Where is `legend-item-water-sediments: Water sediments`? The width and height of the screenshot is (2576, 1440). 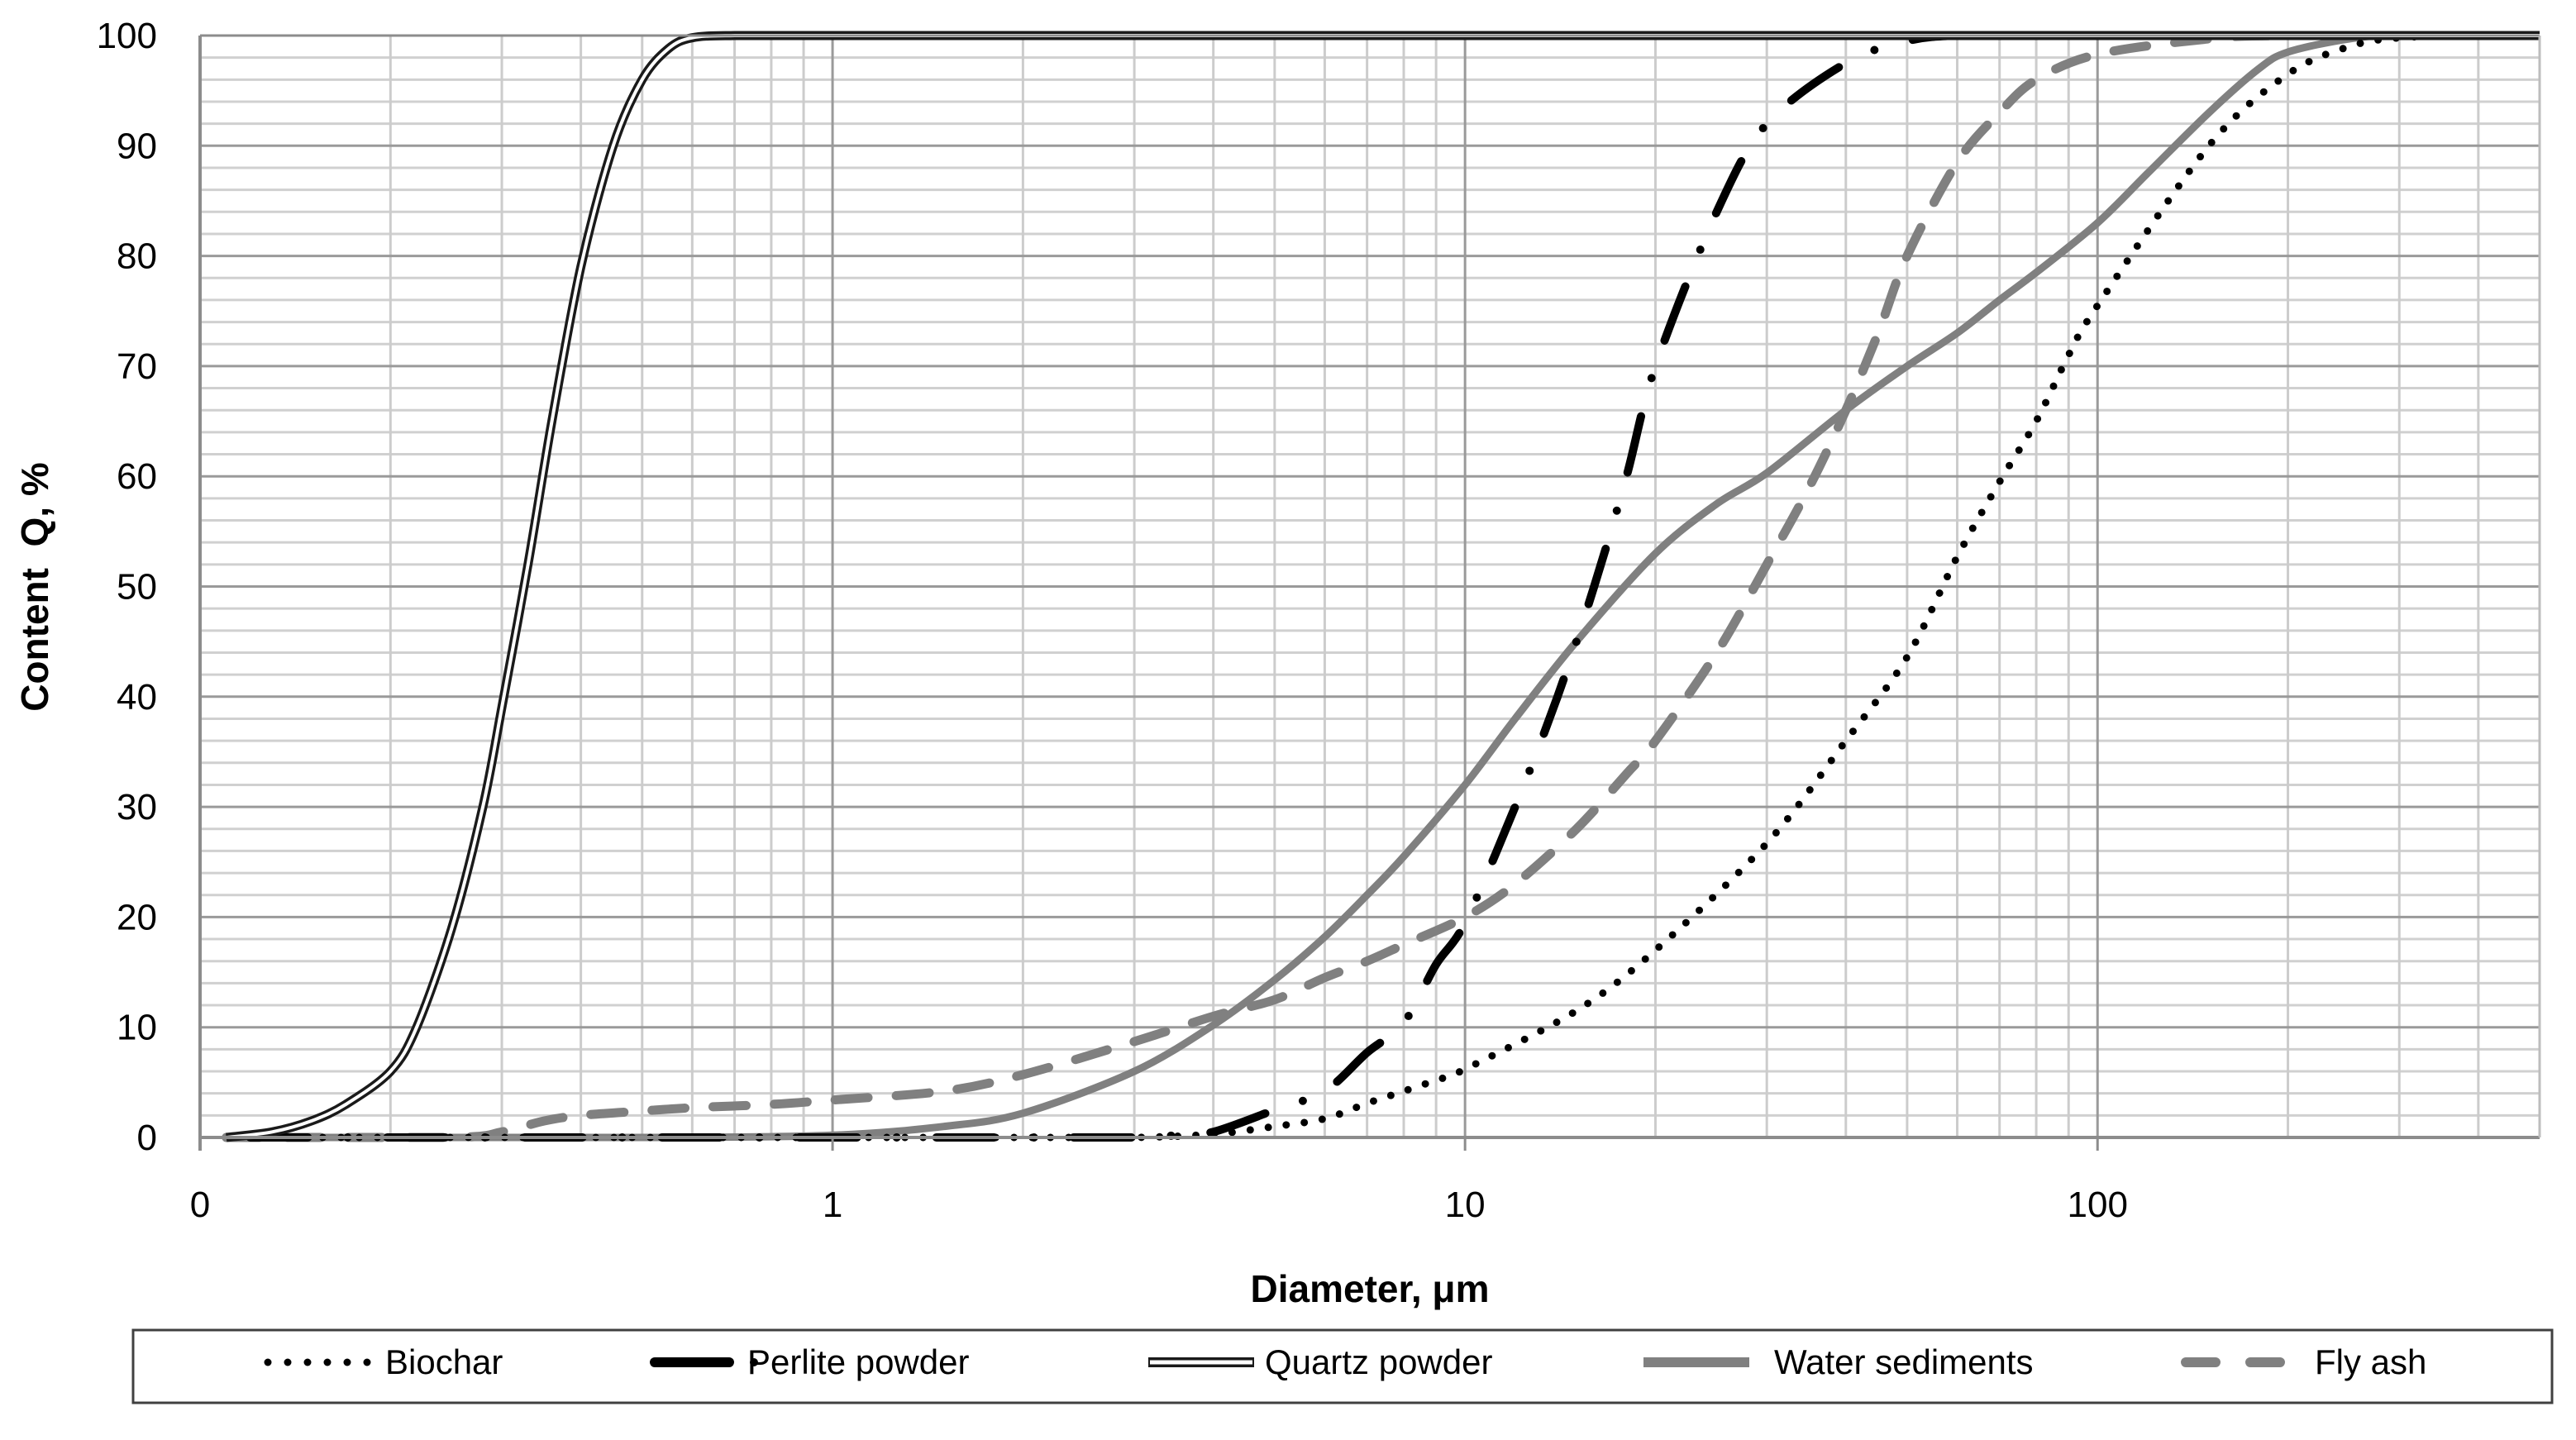 legend-item-water-sediments: Water sediments is located at coordinates (1838, 1361).